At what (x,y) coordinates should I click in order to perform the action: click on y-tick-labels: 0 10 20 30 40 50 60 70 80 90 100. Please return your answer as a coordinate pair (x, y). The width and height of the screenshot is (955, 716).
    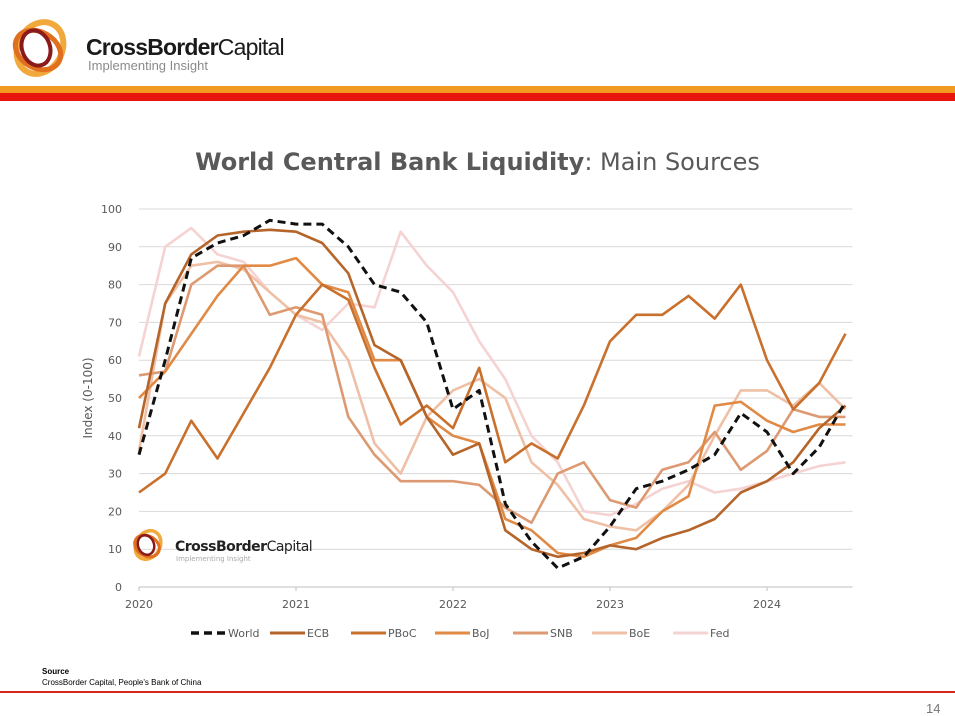
    Looking at the image, I should click on (111, 398).